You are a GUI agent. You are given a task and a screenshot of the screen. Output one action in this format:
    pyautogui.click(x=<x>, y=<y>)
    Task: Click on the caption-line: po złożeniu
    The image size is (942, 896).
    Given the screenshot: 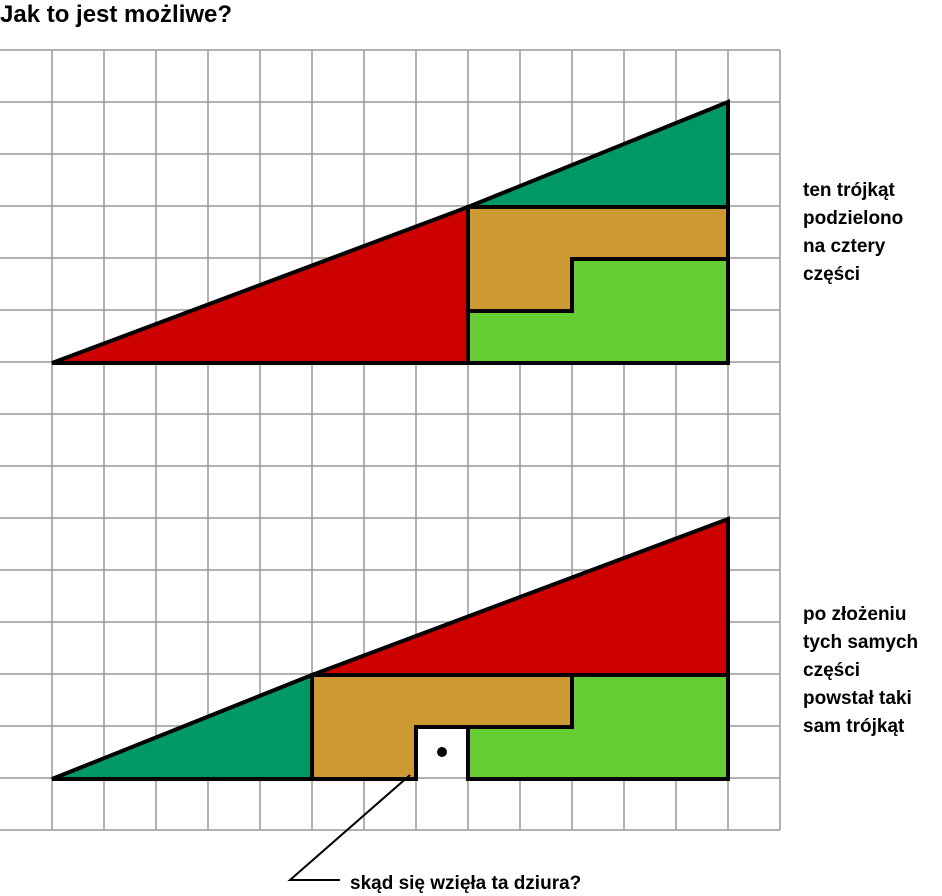 What is the action you would take?
    pyautogui.click(x=854, y=614)
    